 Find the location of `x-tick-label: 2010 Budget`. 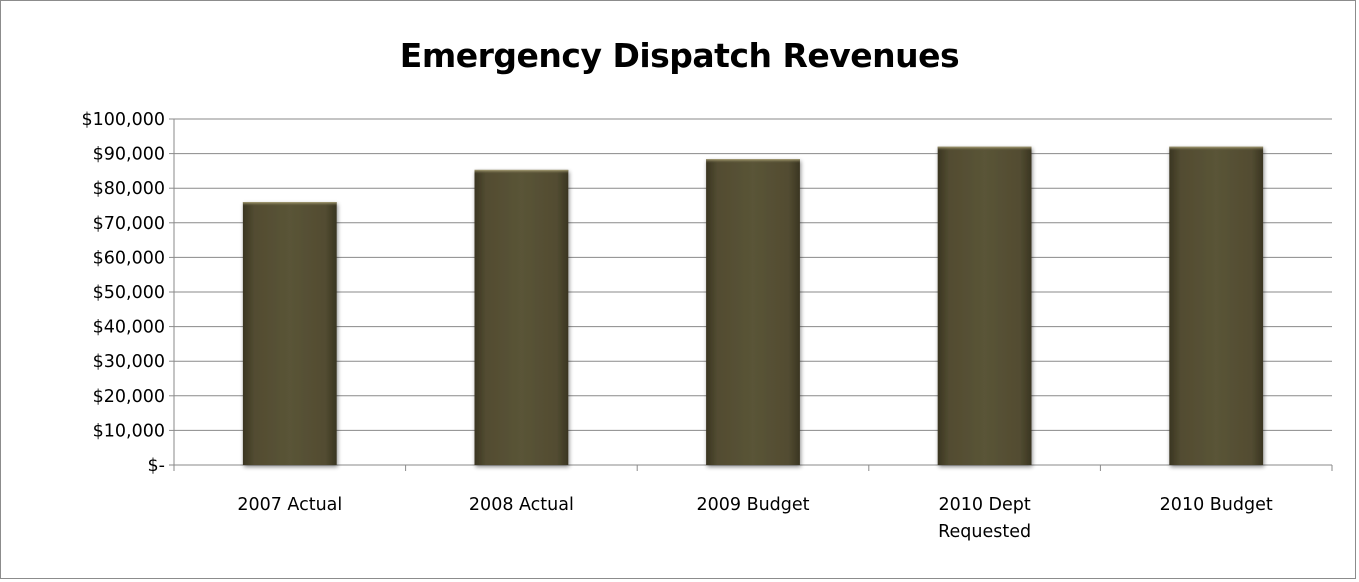

x-tick-label: 2010 Budget is located at coordinates (1216, 505).